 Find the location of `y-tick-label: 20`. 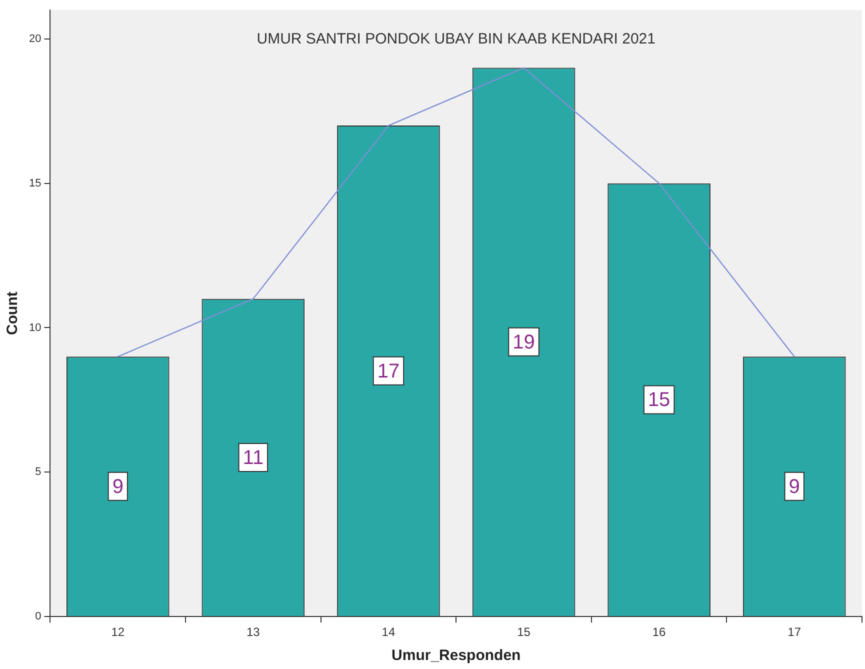

y-tick-label: 20 is located at coordinates (35, 38).